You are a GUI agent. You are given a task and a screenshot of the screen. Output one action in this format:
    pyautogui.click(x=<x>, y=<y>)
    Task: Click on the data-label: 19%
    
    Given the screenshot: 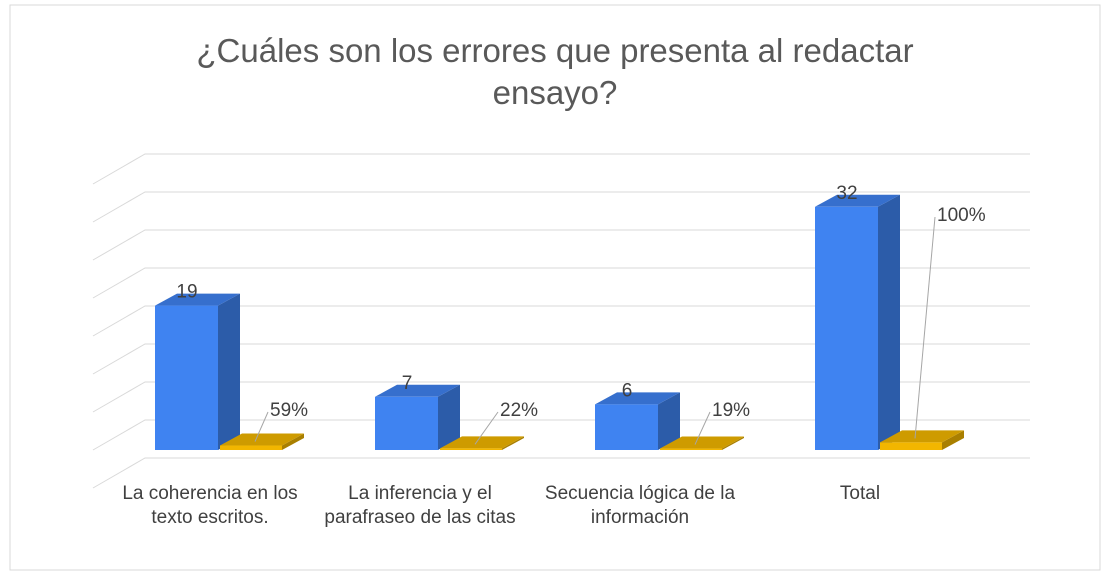 What is the action you would take?
    pyautogui.click(x=731, y=410)
    